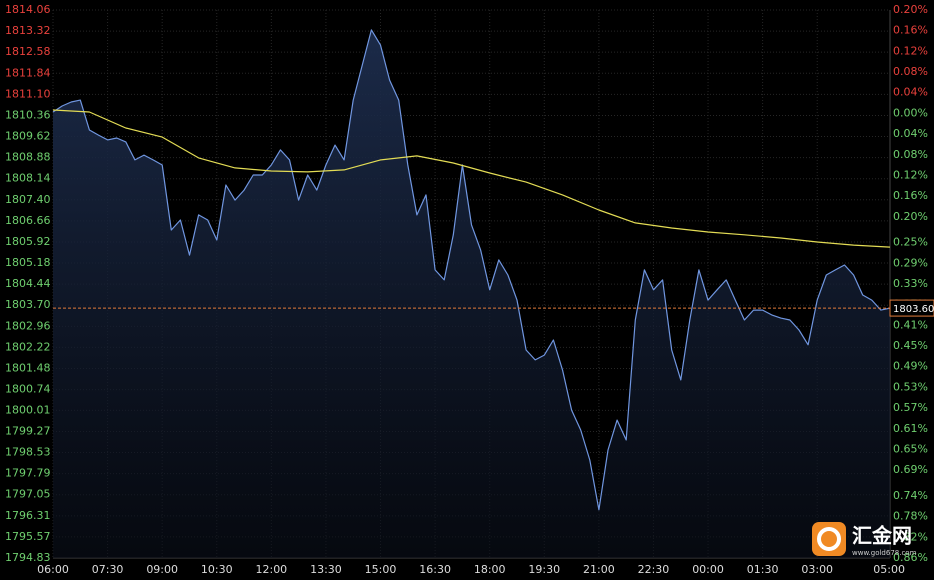 This screenshot has width=934, height=580. I want to click on y-tick-label: 1798.53, so click(28, 452).